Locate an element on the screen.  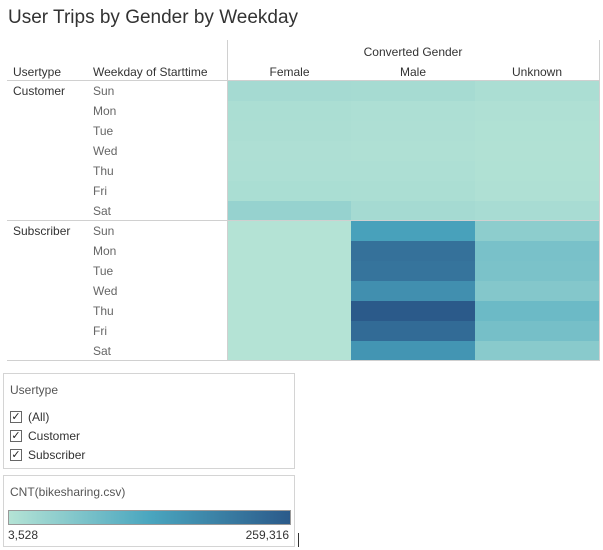
color-legend-title: CNT(bikesharing.csv) is located at coordinates (68, 492).